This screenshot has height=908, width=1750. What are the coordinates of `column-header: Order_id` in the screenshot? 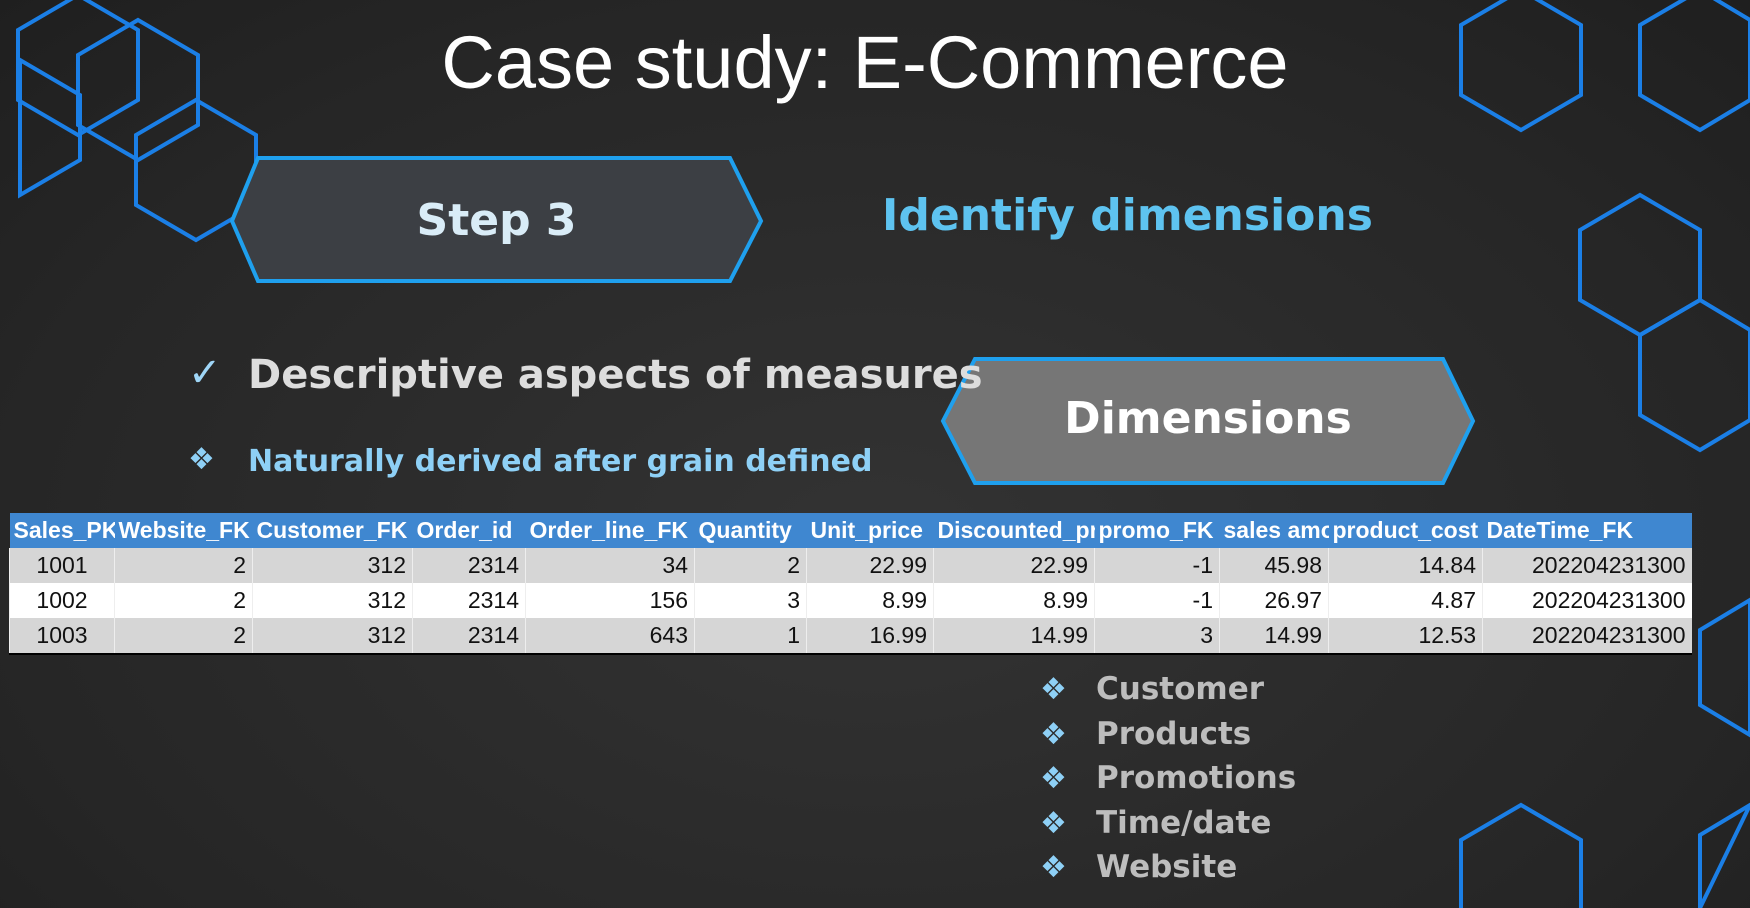 It's located at (469, 530).